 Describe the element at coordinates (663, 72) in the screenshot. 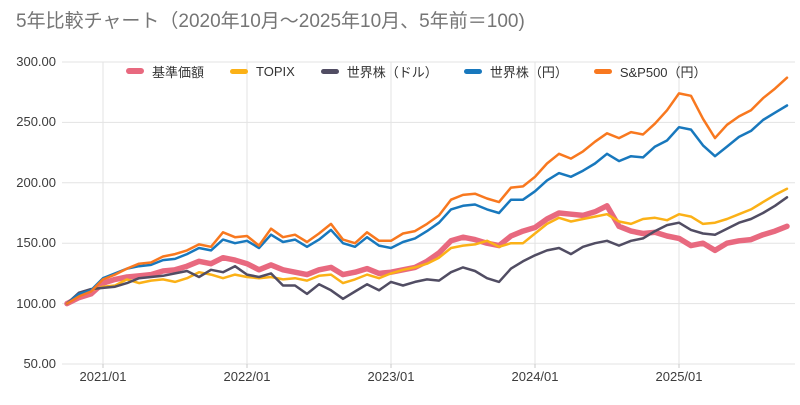

I see `legend-label: S&P500（円）` at that location.